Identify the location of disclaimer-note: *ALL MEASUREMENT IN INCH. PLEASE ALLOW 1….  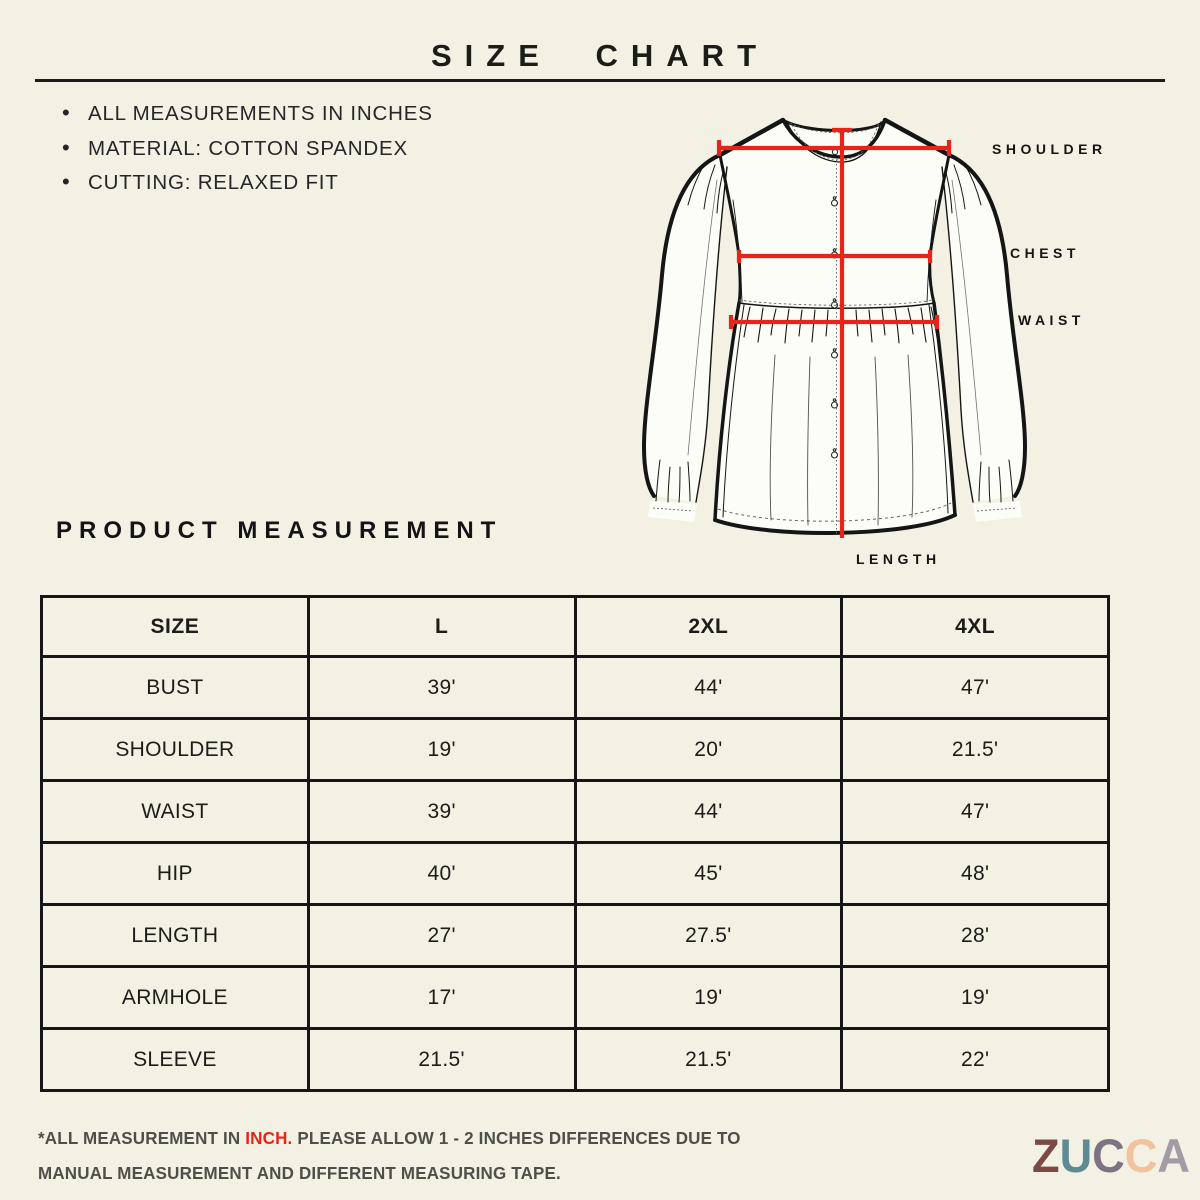
(426, 1156).